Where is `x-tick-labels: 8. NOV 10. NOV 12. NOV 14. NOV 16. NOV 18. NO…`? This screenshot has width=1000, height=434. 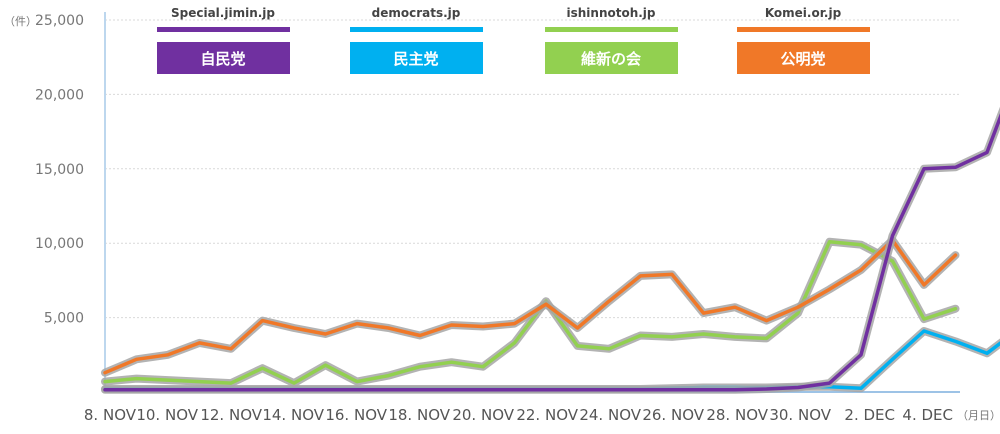 x-tick-labels: 8. NOV 10. NOV 12. NOV 14. NOV 16. NOV 18. NO… is located at coordinates (518, 415).